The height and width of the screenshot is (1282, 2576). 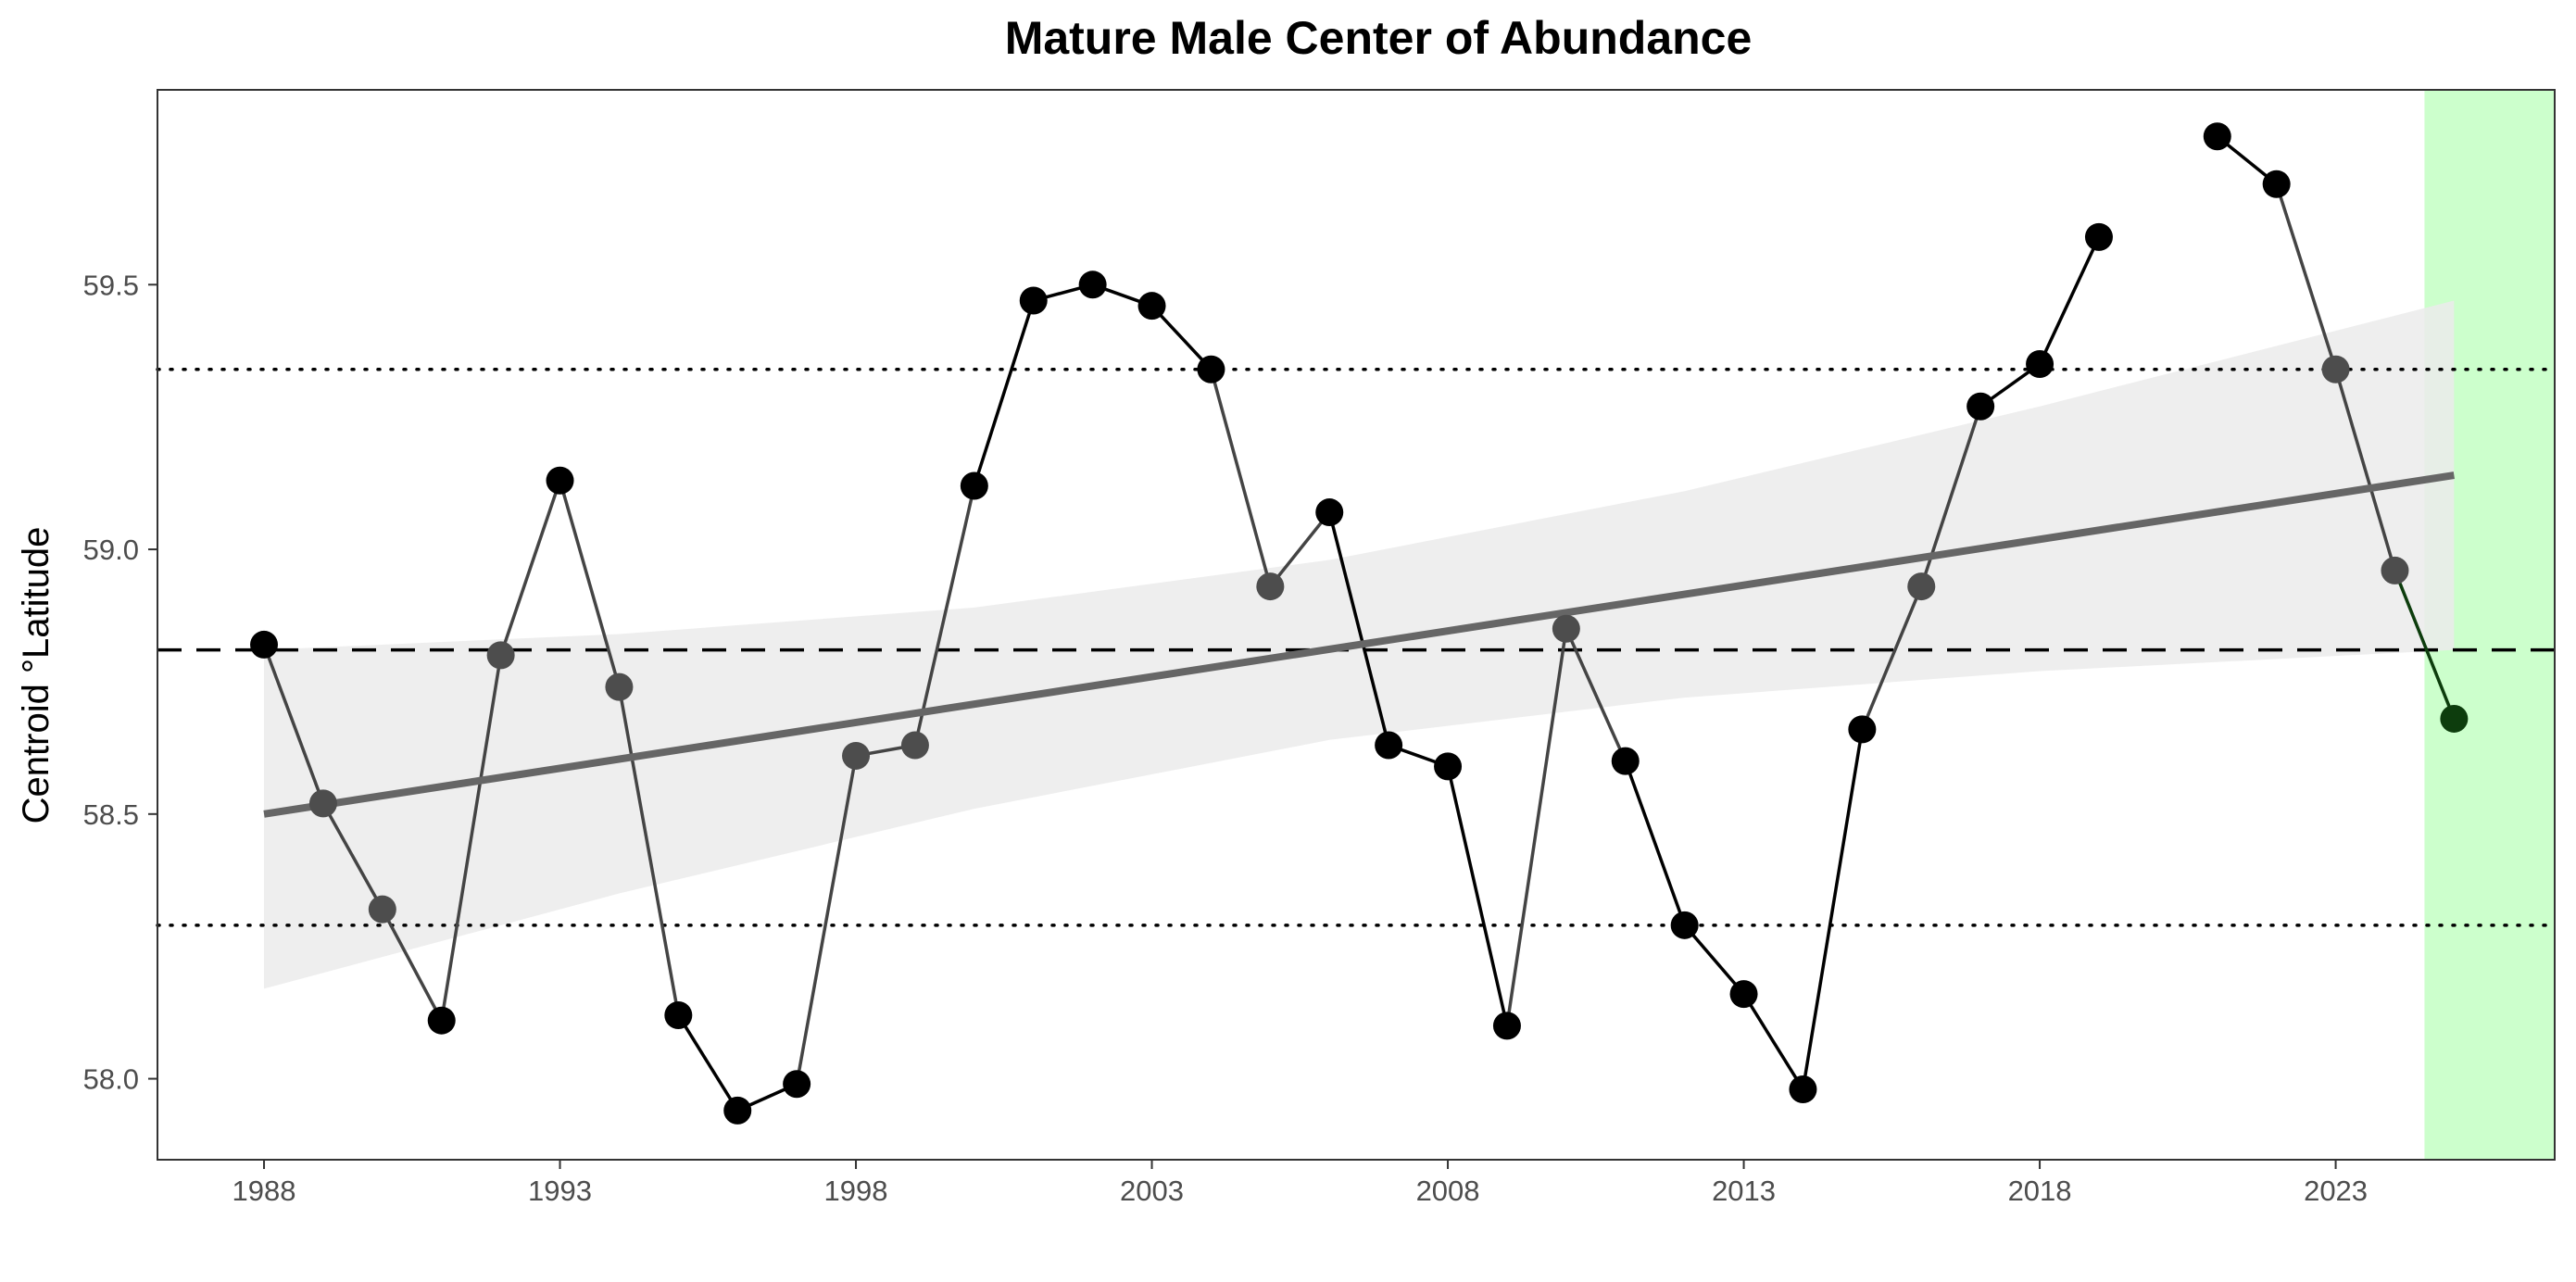 What do you see at coordinates (111, 285) in the screenshot?
I see `y-tick-label: 59.5` at bounding box center [111, 285].